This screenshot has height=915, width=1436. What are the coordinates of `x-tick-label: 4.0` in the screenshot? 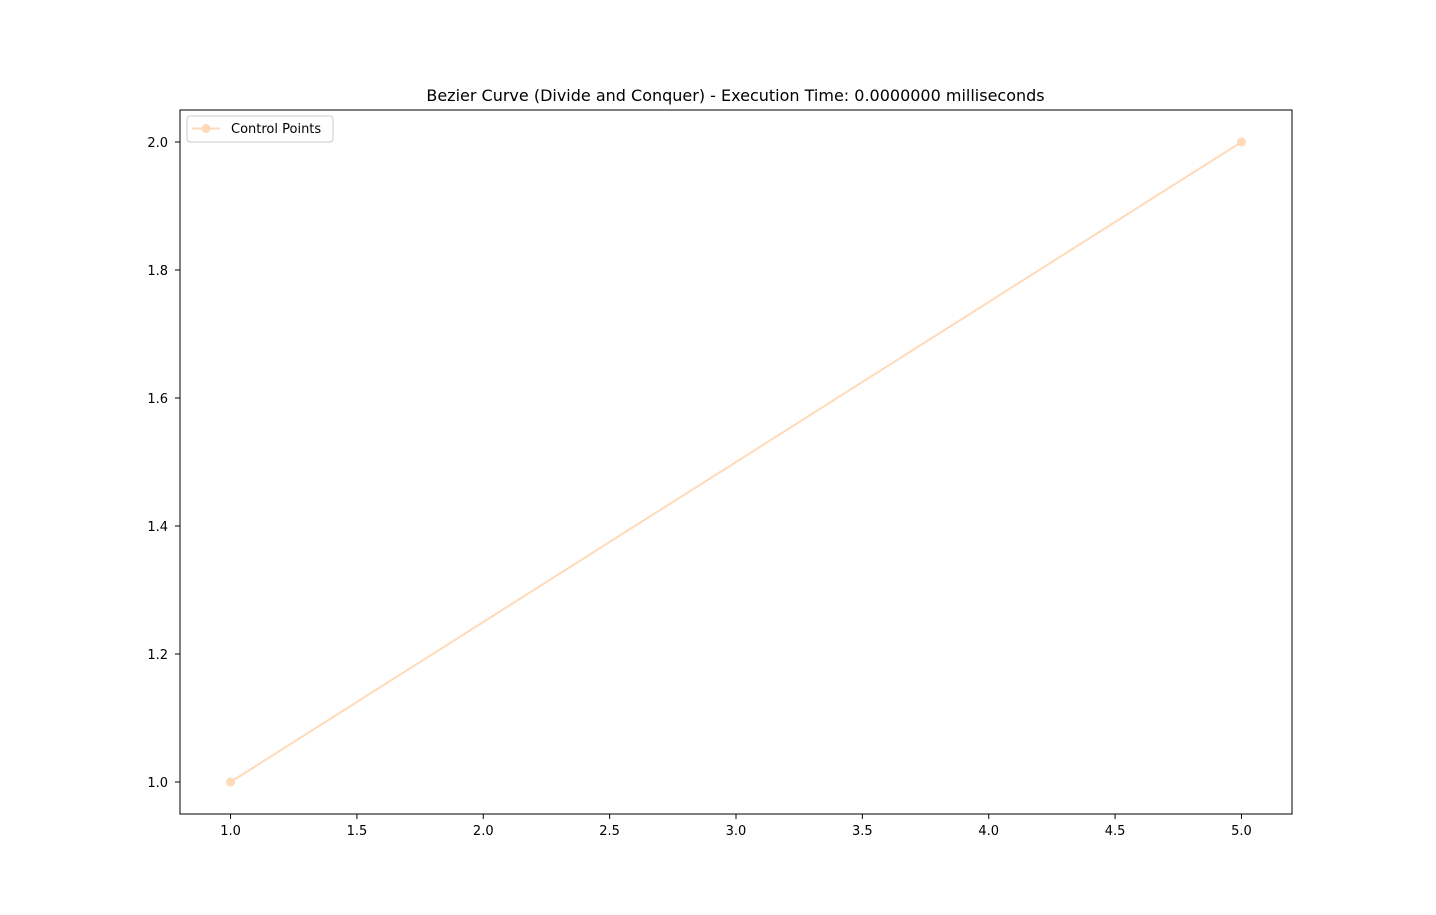 It's located at (988, 831).